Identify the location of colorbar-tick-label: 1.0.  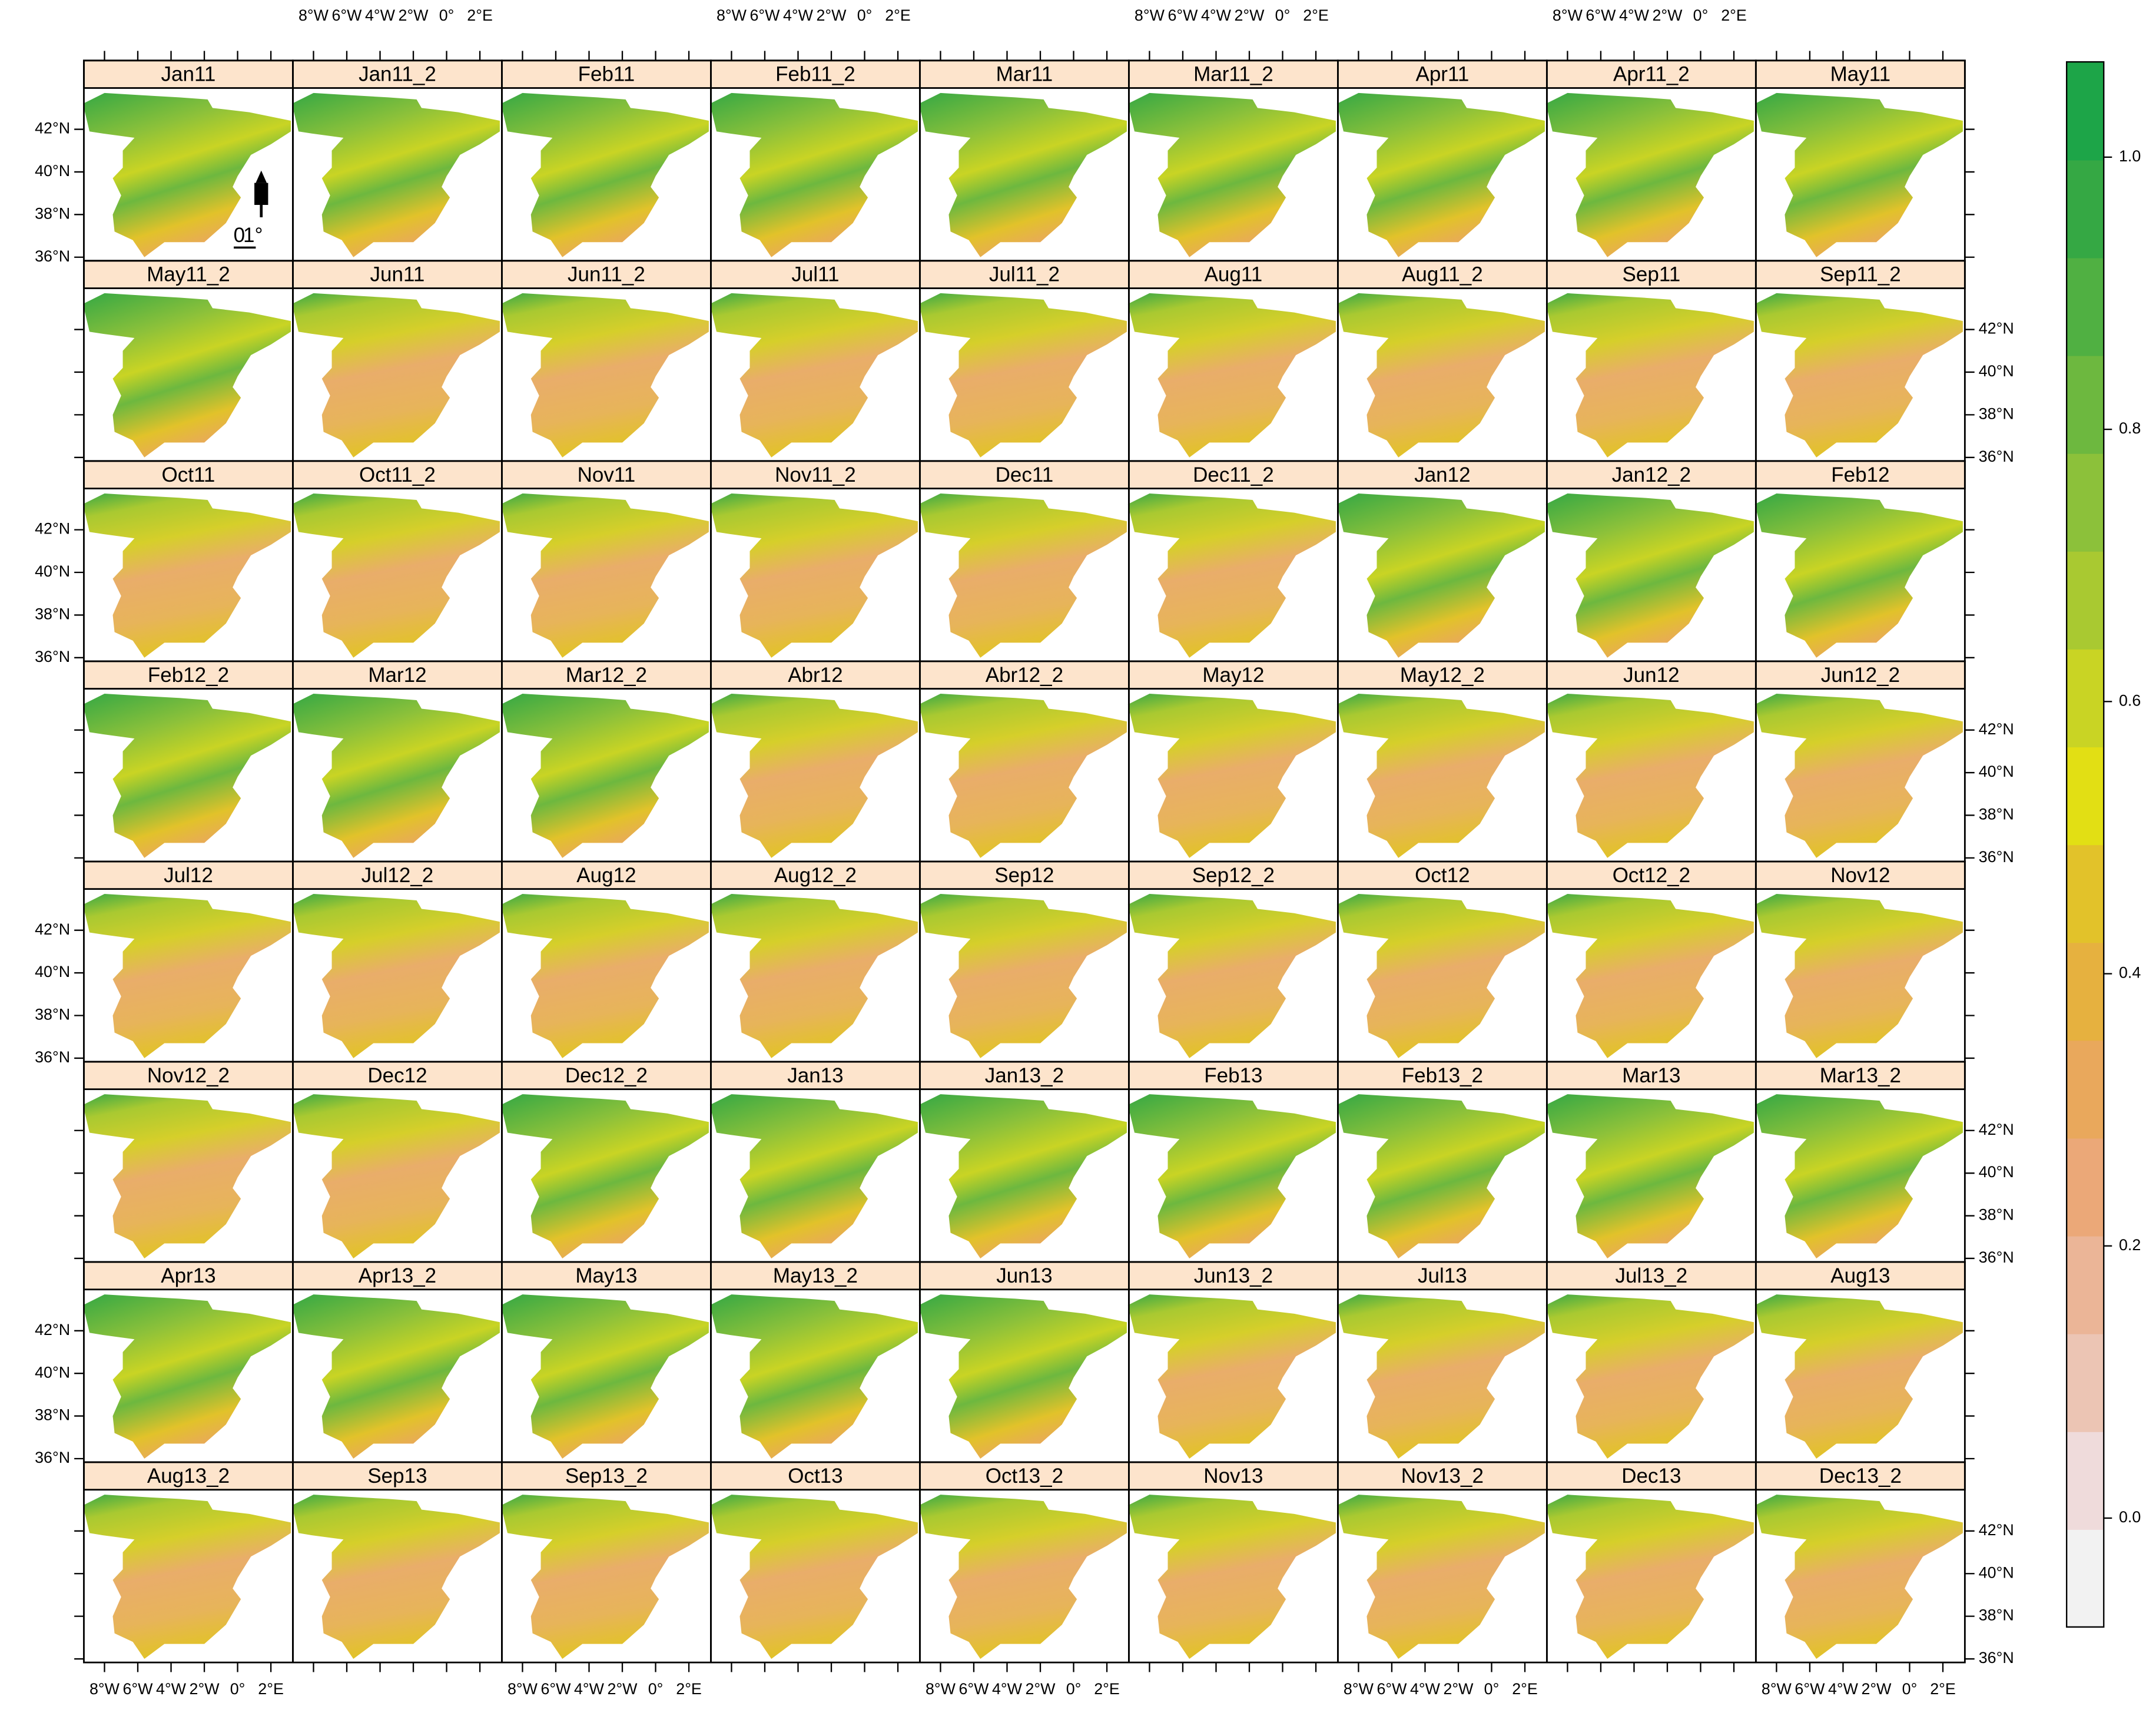
(2130, 156).